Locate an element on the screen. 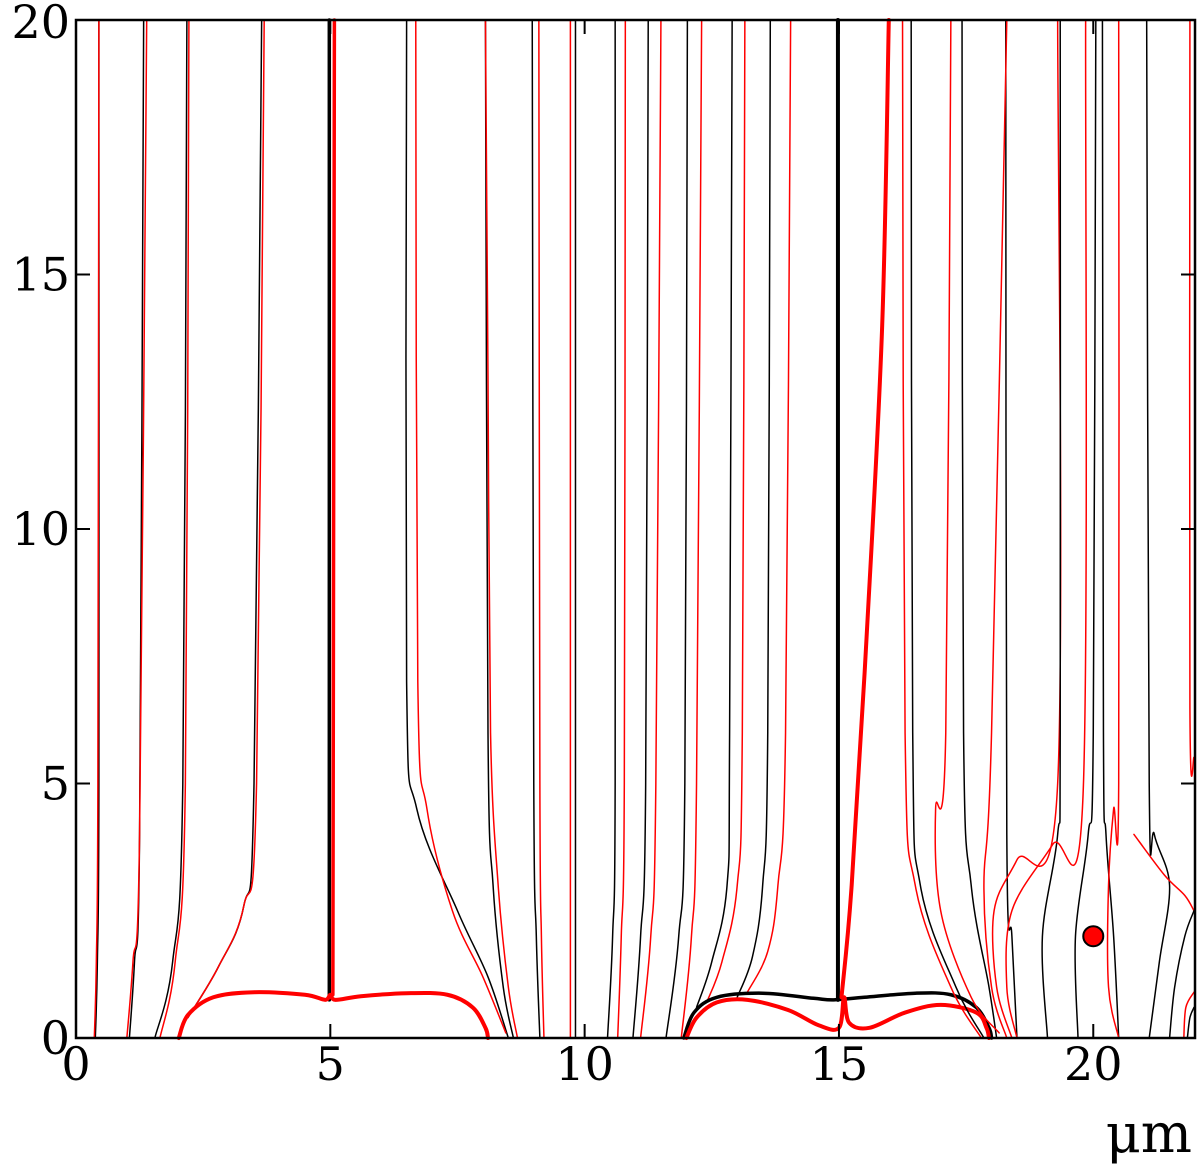 The height and width of the screenshot is (1167, 1200). y-tick-label-3: 15 is located at coordinates (40, 275).